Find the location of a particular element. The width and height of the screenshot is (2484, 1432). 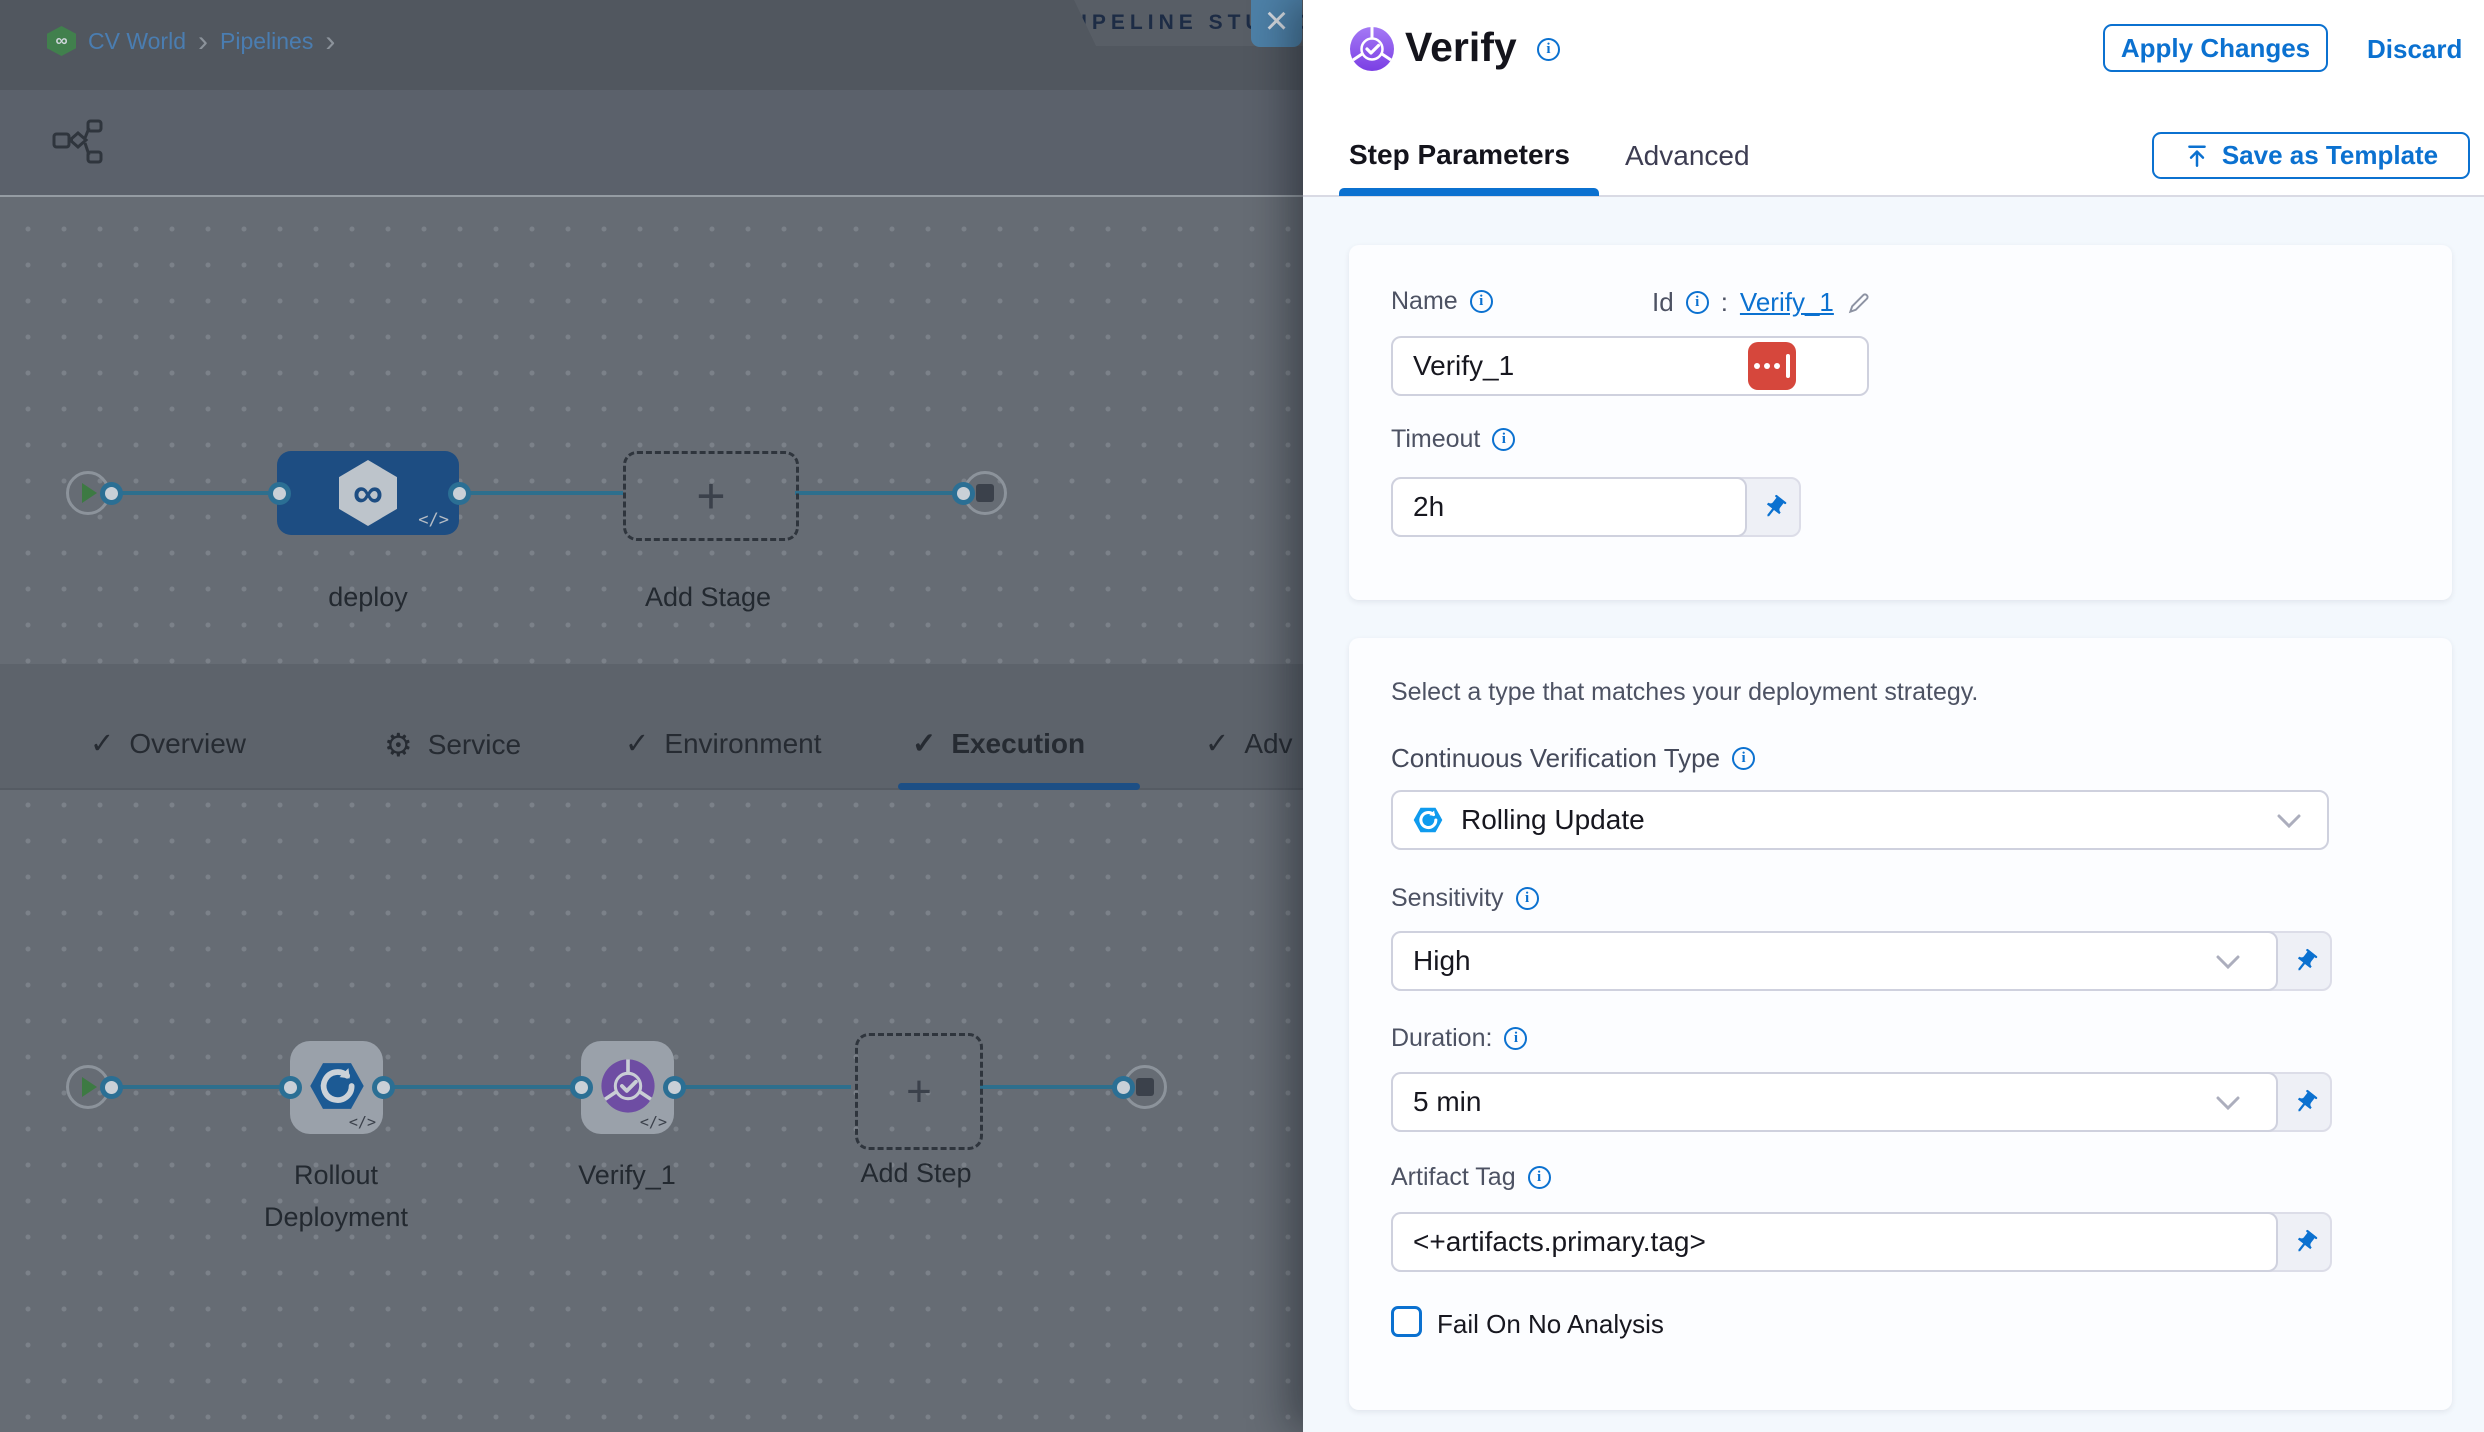

apply-changes-button: Apply Changes is located at coordinates (2215, 48).